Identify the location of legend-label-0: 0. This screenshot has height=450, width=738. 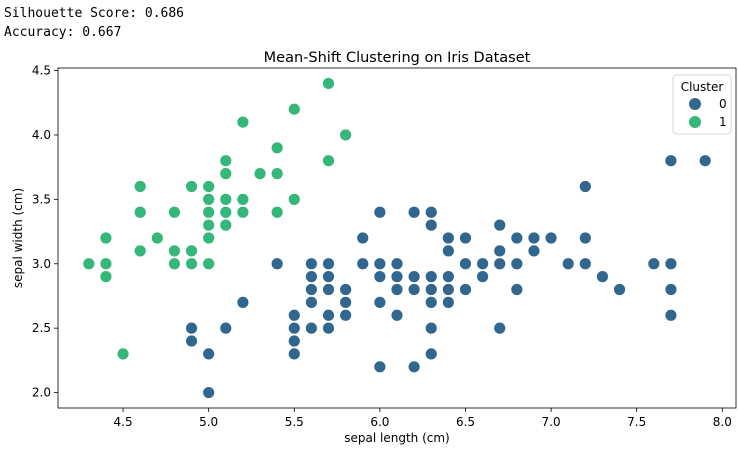
(723, 104).